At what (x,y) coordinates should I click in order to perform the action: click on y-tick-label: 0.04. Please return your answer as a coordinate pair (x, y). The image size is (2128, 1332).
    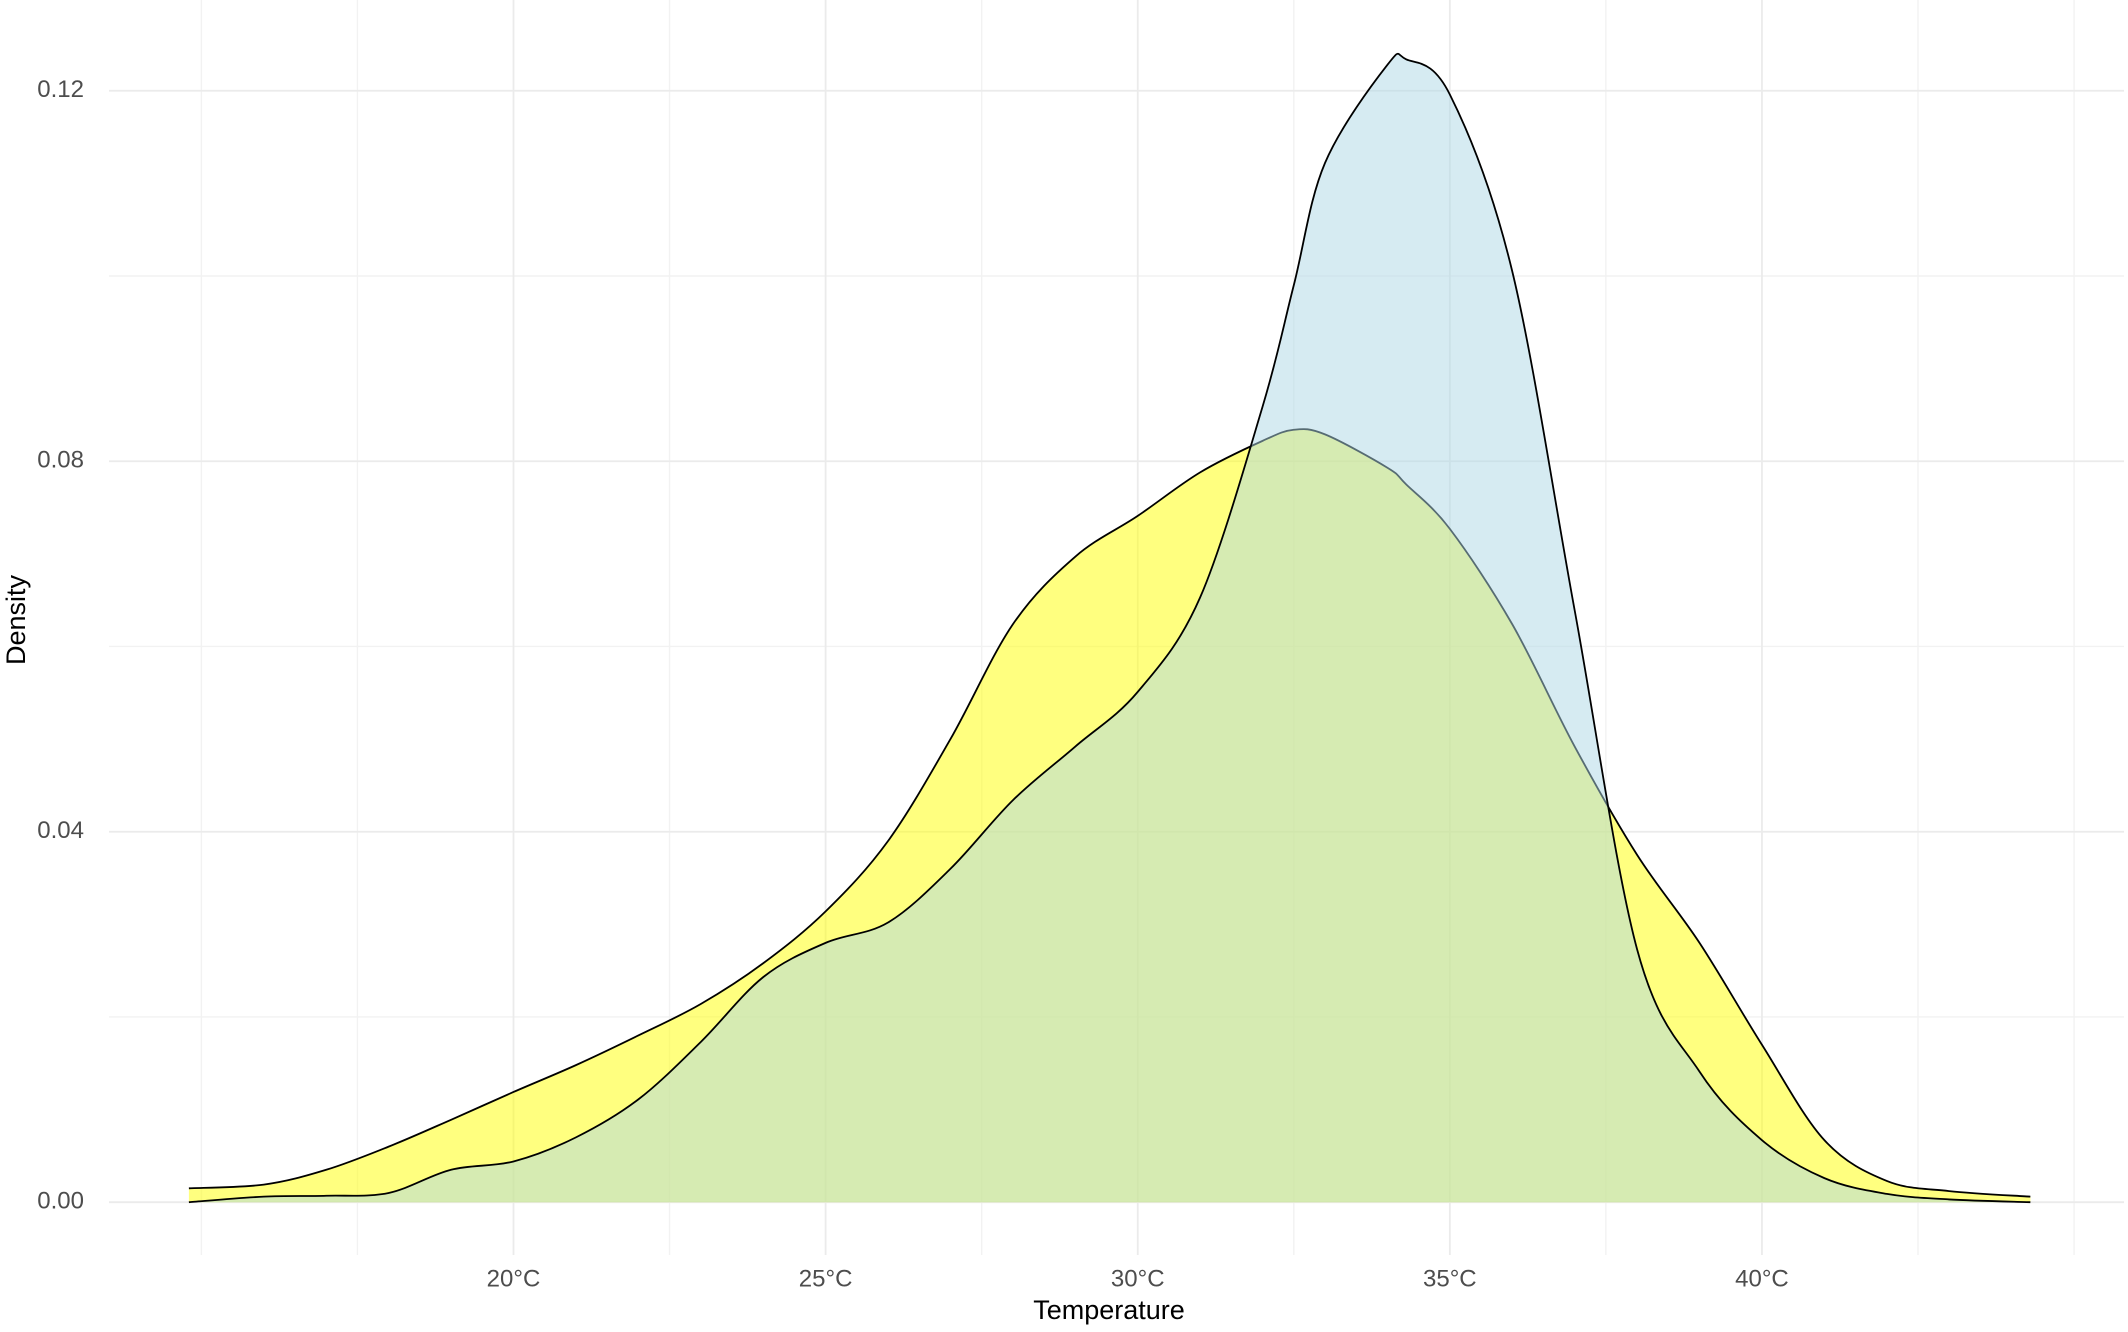
    Looking at the image, I should click on (60, 830).